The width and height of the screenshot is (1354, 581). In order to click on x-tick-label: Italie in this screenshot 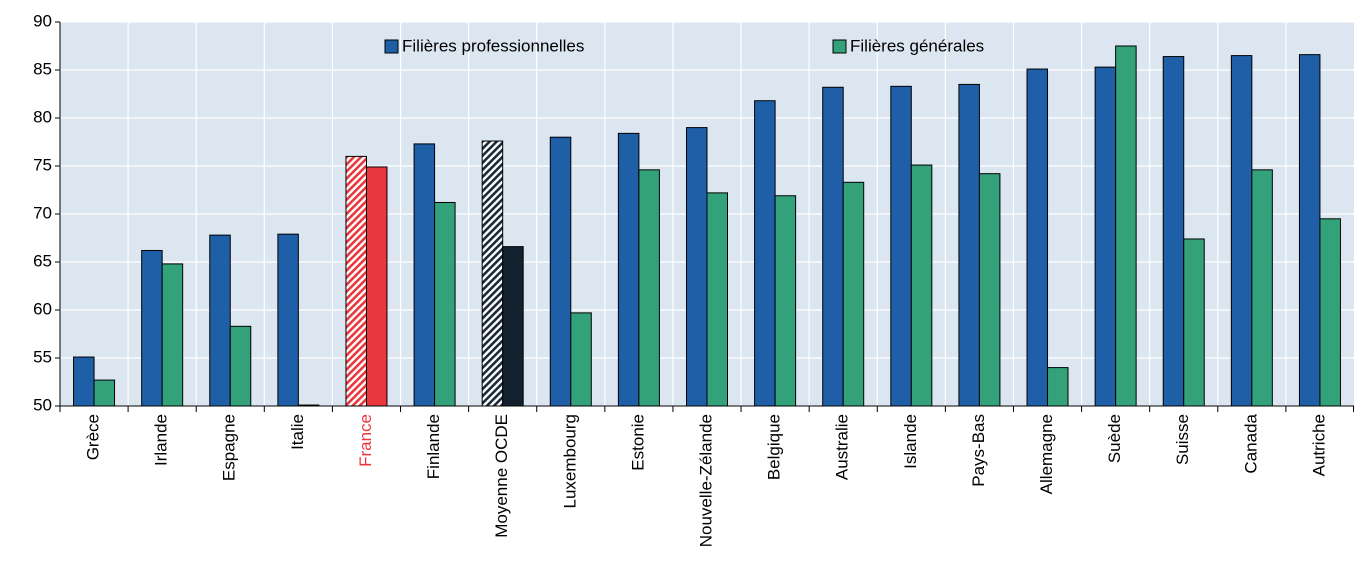, I will do `click(297, 432)`.